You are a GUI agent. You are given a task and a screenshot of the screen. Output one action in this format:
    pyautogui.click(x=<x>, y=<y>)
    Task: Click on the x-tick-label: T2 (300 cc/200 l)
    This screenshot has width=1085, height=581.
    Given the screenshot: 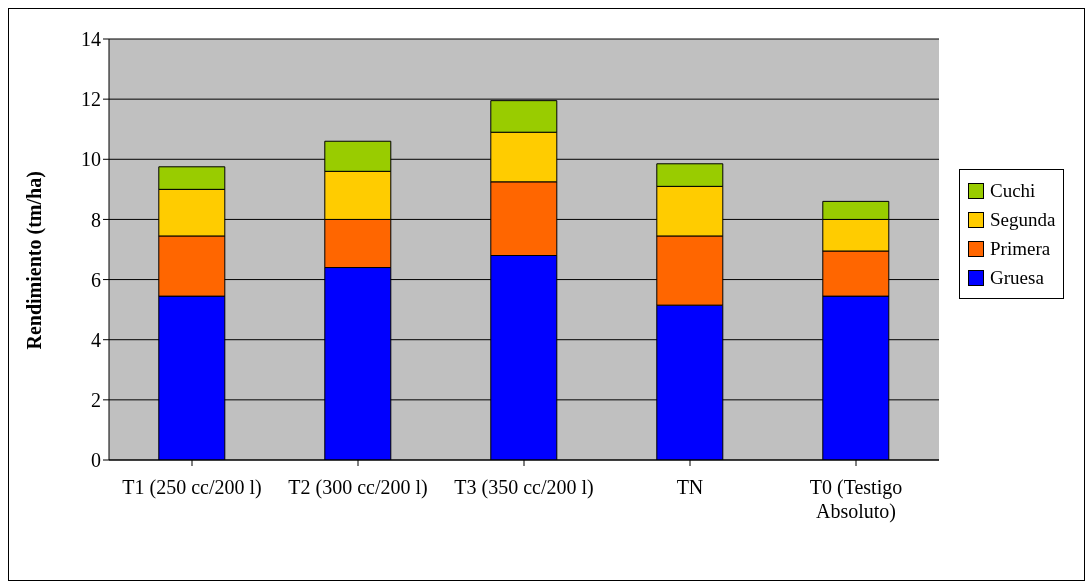 What is the action you would take?
    pyautogui.click(x=358, y=487)
    